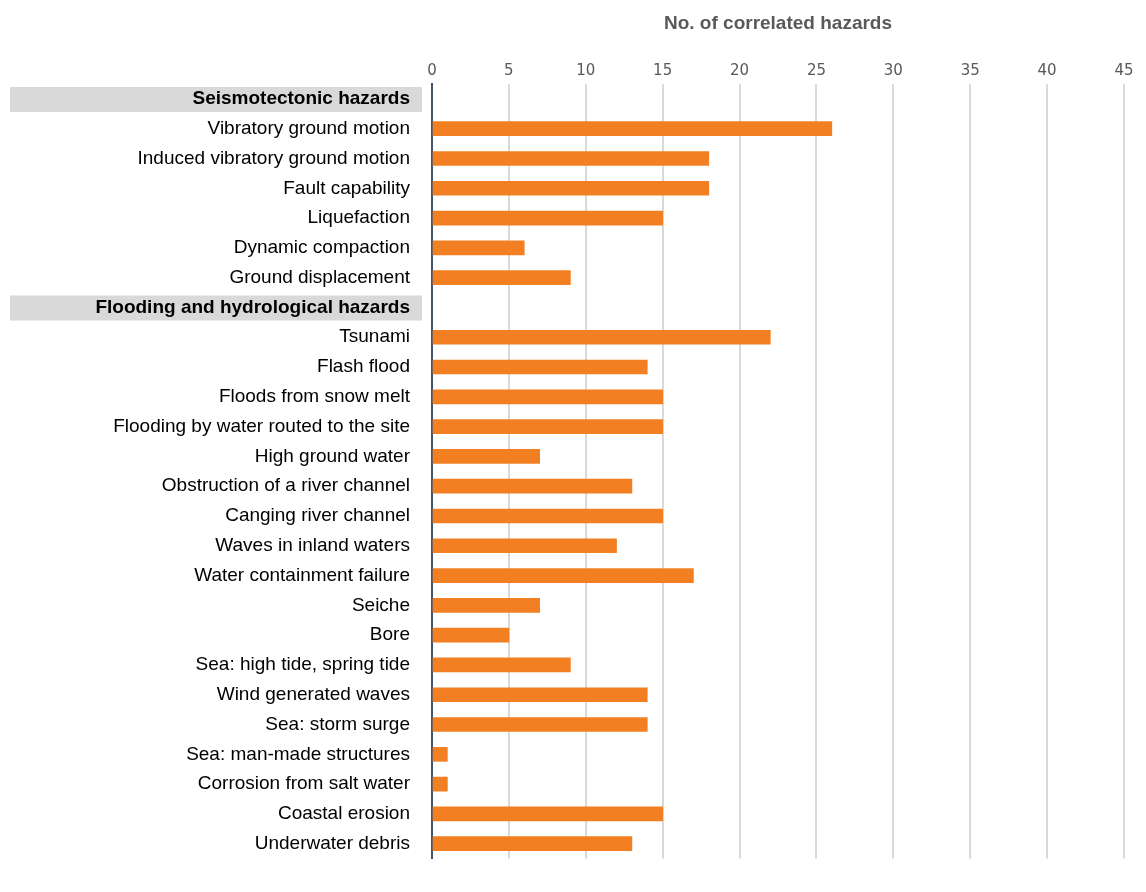 The image size is (1146, 892). What do you see at coordinates (301, 98) in the screenshot?
I see `y-tick-label: Seismotectonic hazards` at bounding box center [301, 98].